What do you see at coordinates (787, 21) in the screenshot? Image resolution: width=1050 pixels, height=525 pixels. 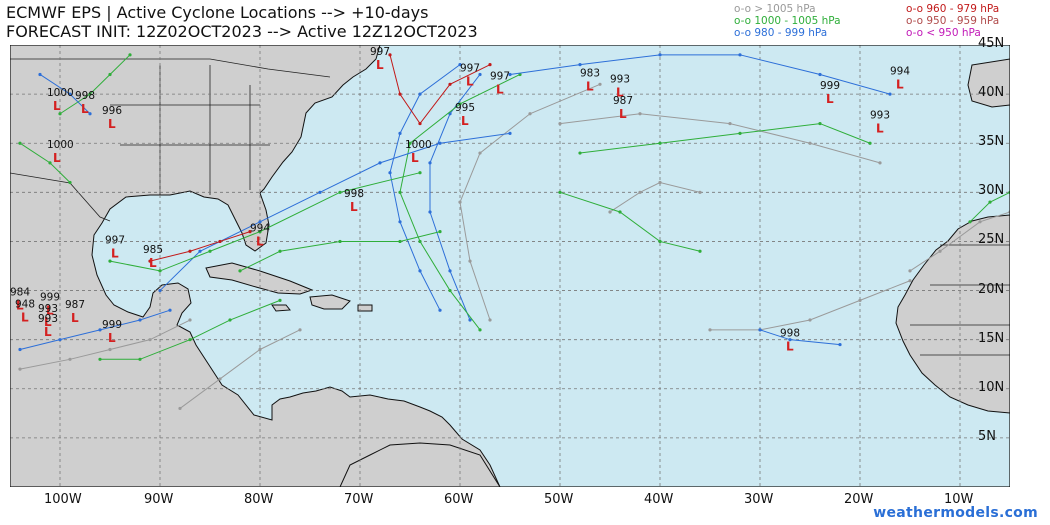 I see `legend-item-1000-1005: o-o 1000 - 1005 hPa` at bounding box center [787, 21].